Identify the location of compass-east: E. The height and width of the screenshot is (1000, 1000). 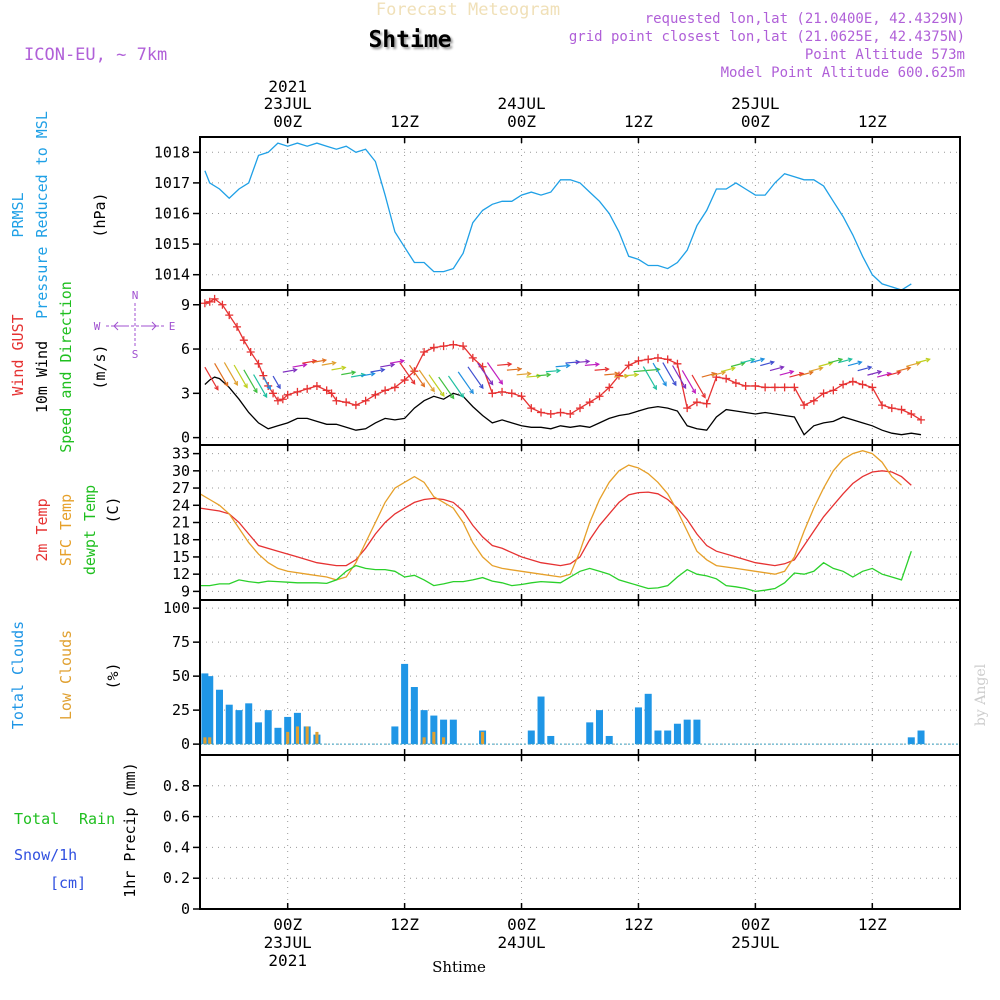
(172, 326).